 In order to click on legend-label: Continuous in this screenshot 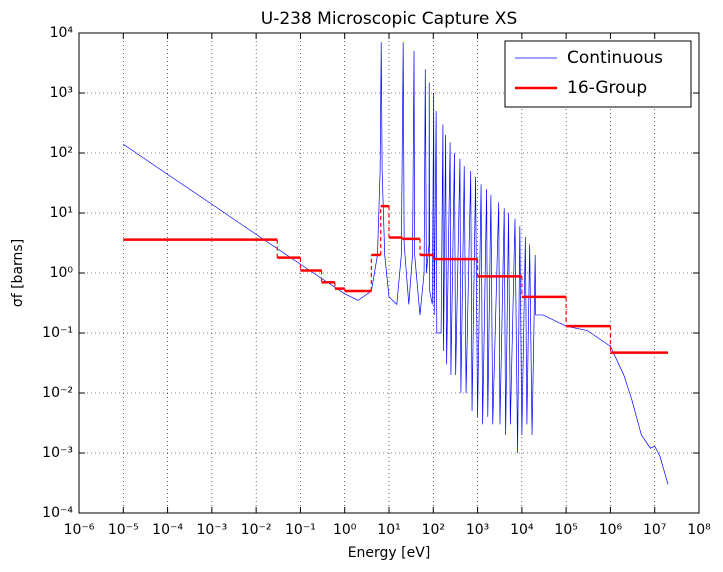, I will do `click(615, 58)`.